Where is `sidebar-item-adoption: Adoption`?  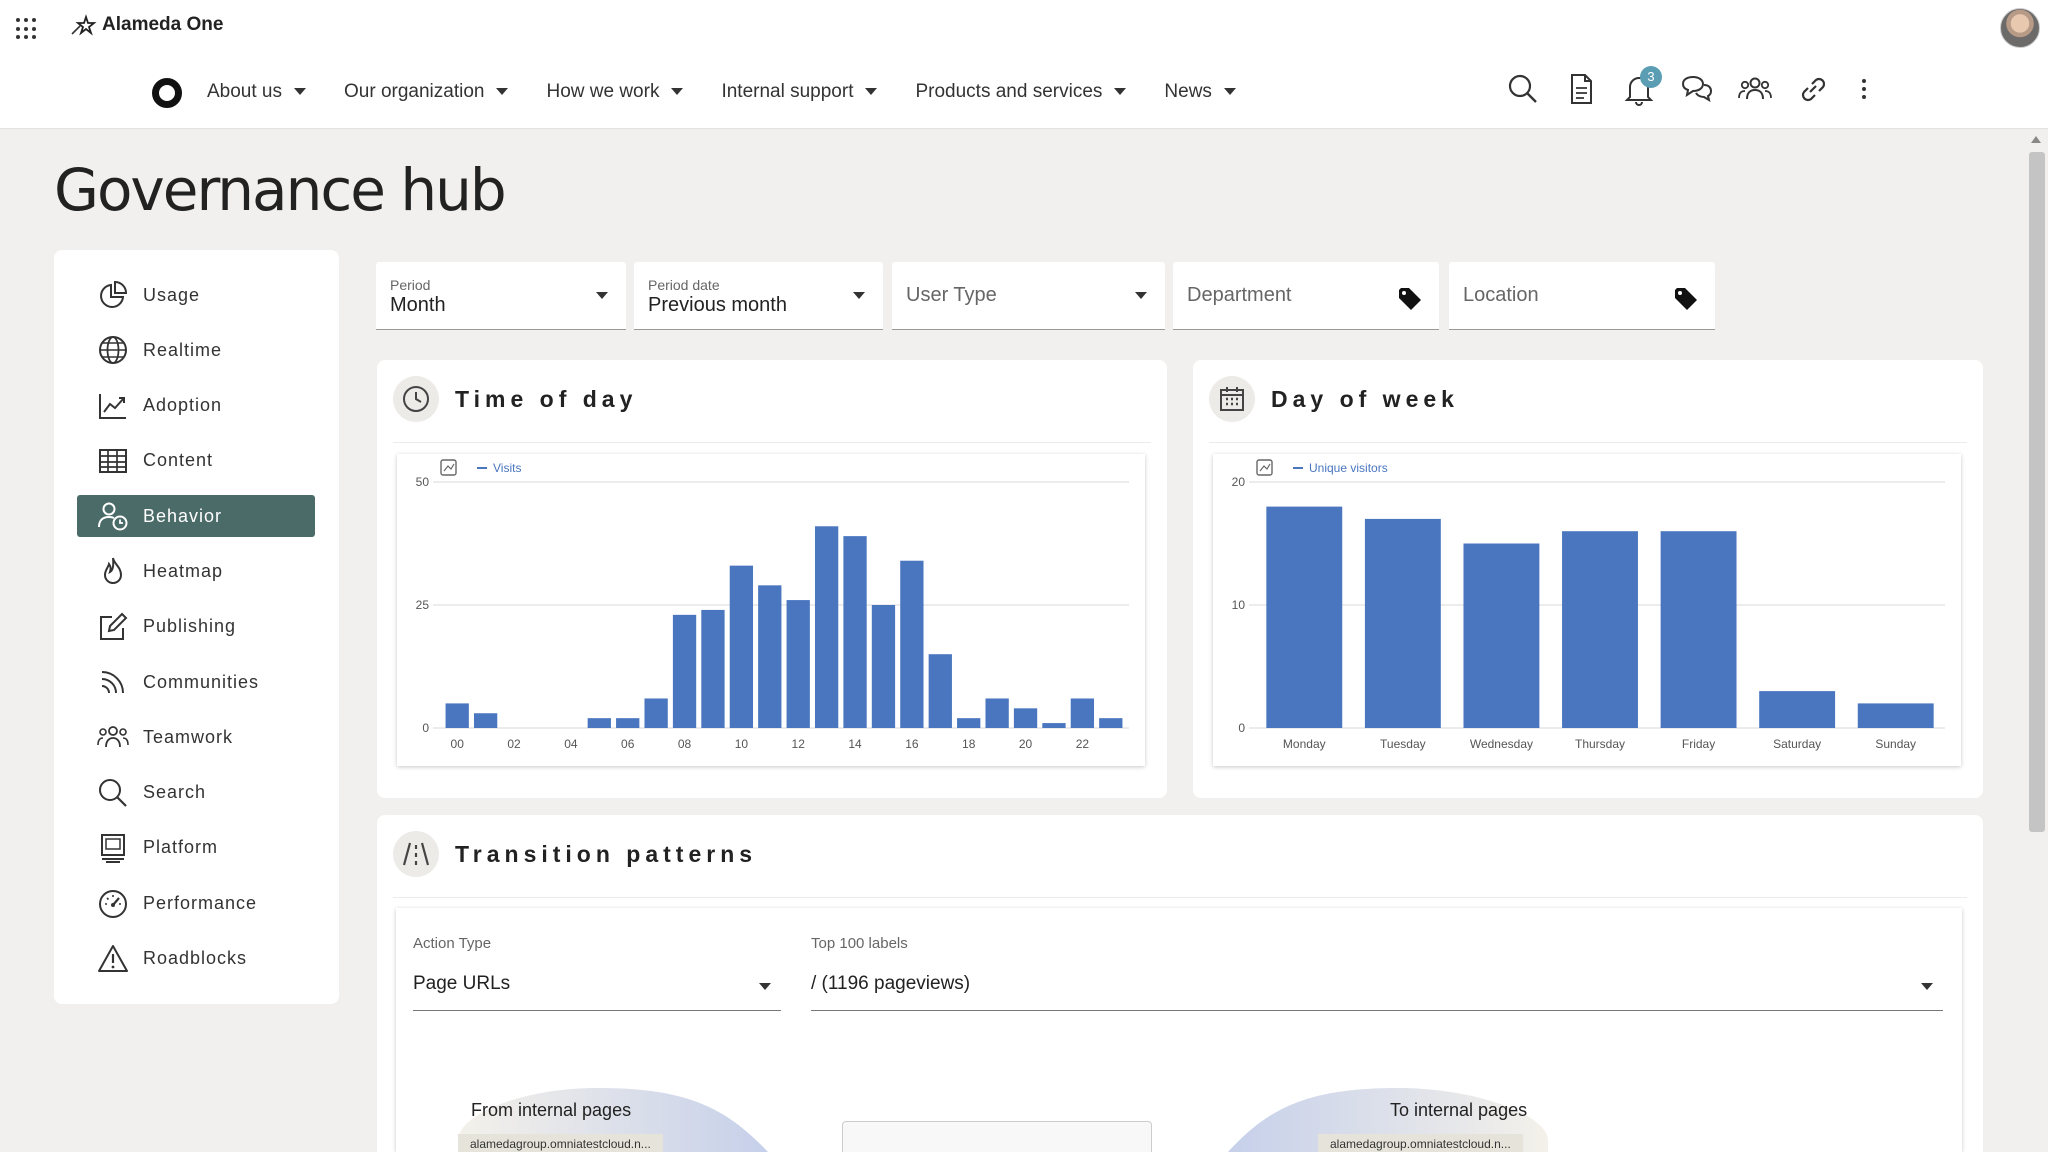
sidebar-item-adoption: Adoption is located at coordinates (196, 406).